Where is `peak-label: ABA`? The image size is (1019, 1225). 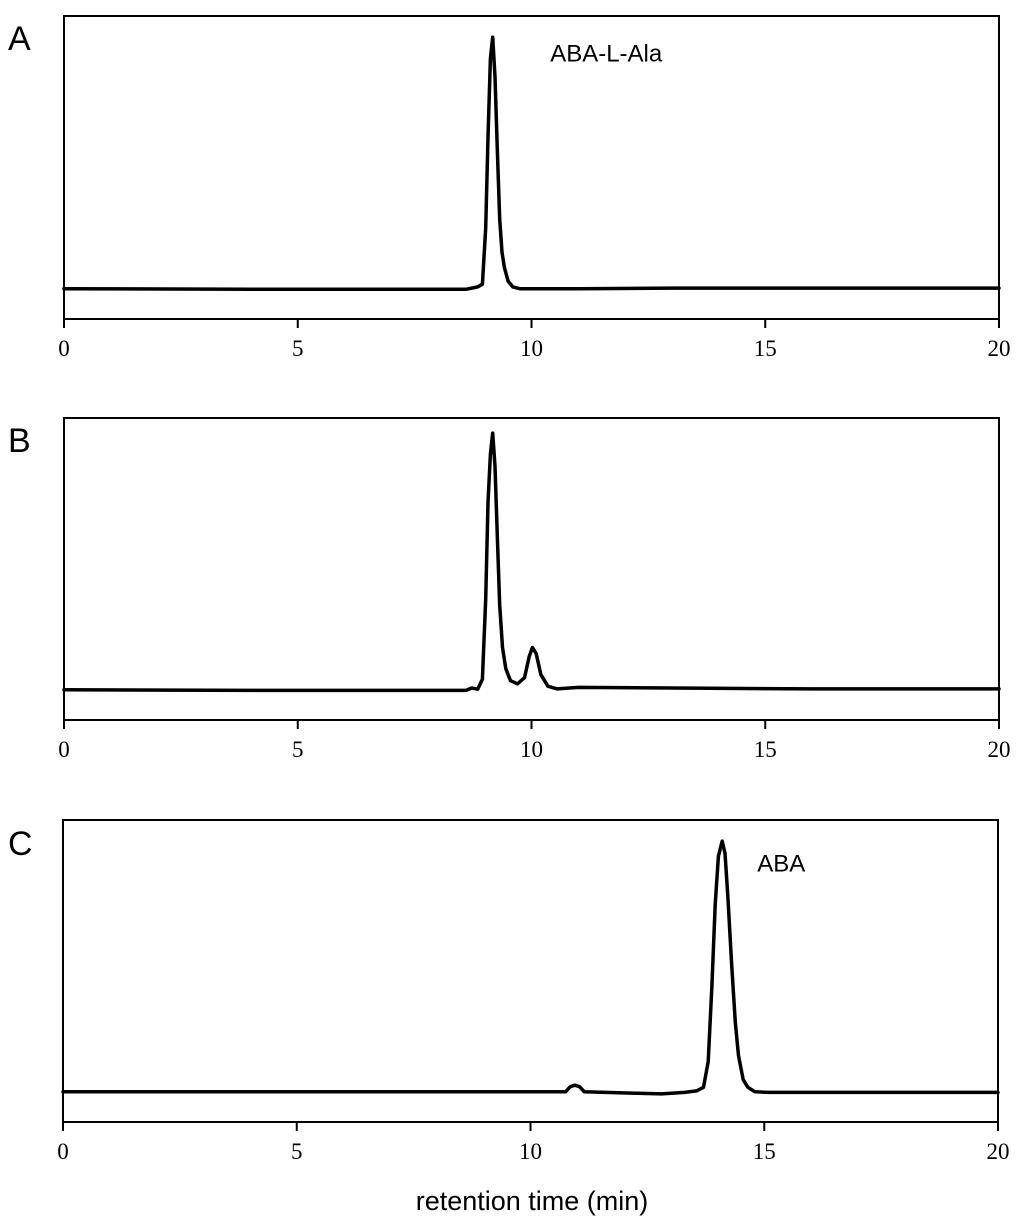 peak-label: ABA is located at coordinates (781, 863).